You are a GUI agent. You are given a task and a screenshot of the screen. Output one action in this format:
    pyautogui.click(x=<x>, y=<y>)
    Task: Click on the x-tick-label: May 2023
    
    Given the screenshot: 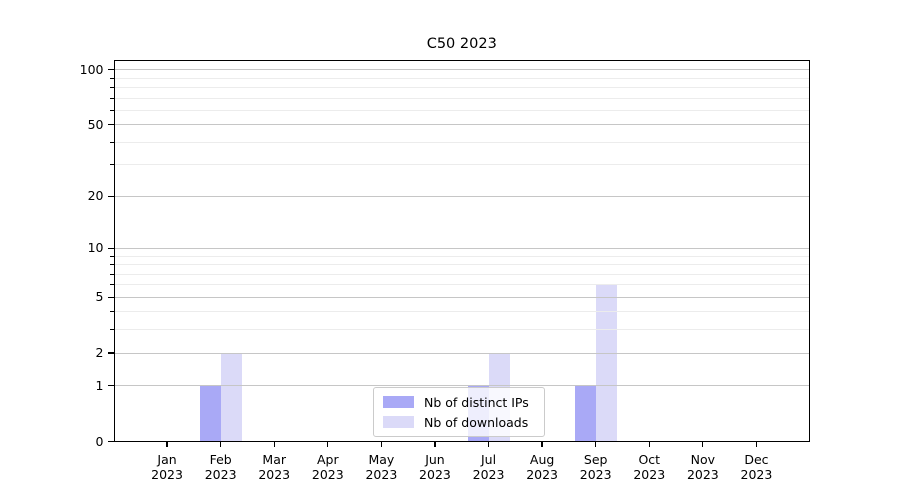 What is the action you would take?
    pyautogui.click(x=381, y=467)
    